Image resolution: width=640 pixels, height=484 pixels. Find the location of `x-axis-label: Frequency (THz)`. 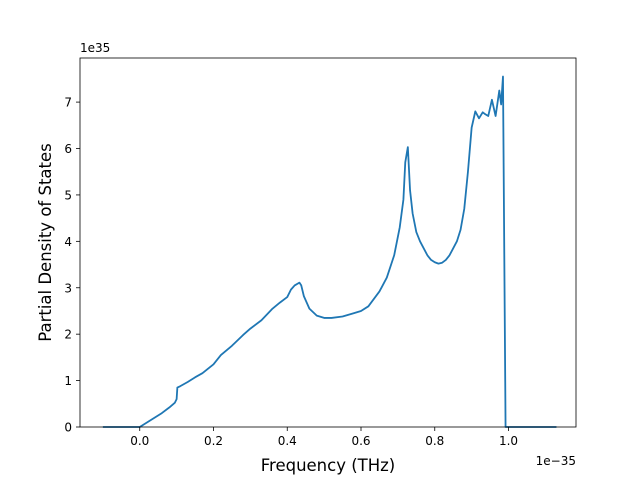

x-axis-label: Frequency (THz) is located at coordinates (328, 465).